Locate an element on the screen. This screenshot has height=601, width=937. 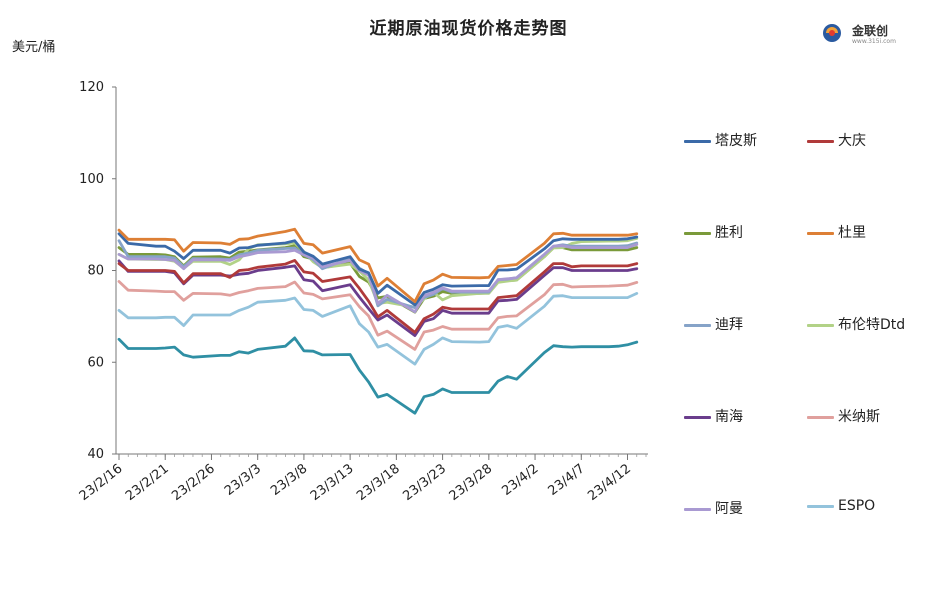
legend-label: 米纳斯 is located at coordinates (859, 417).